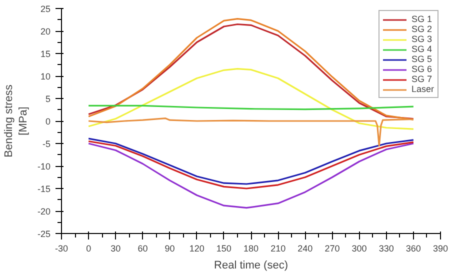 Image resolution: width=450 pixels, height=274 pixels. I want to click on y-tick-label: 20, so click(45, 31).